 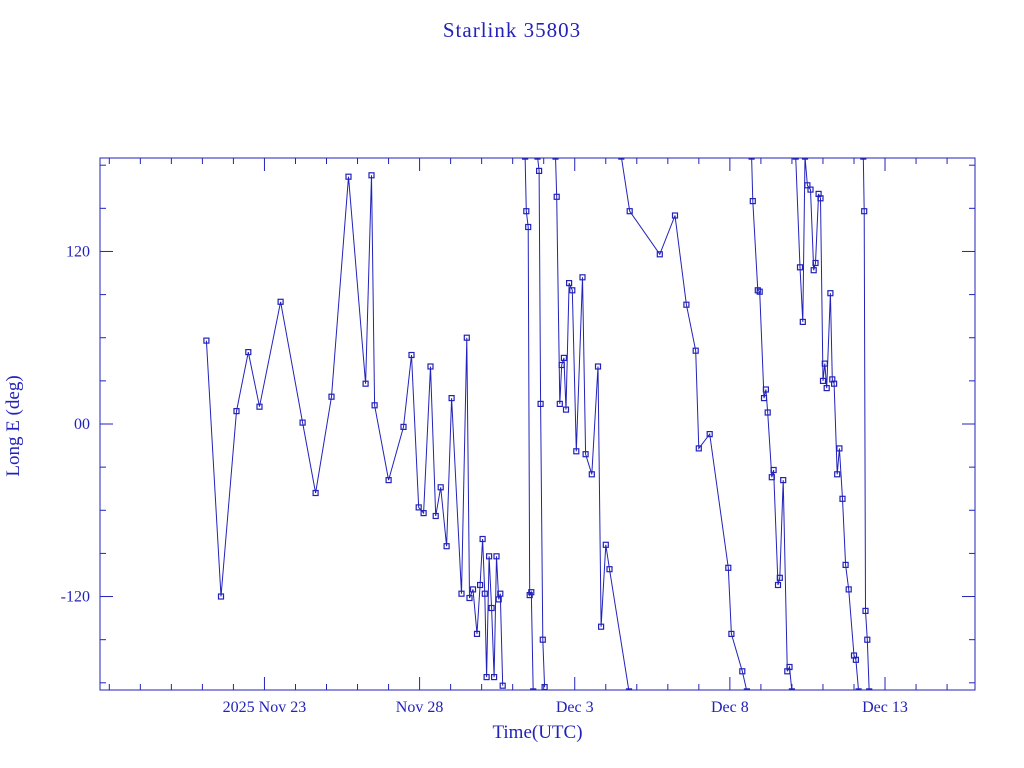 What do you see at coordinates (537, 732) in the screenshot?
I see `x-axis-label: Time(UTC)` at bounding box center [537, 732].